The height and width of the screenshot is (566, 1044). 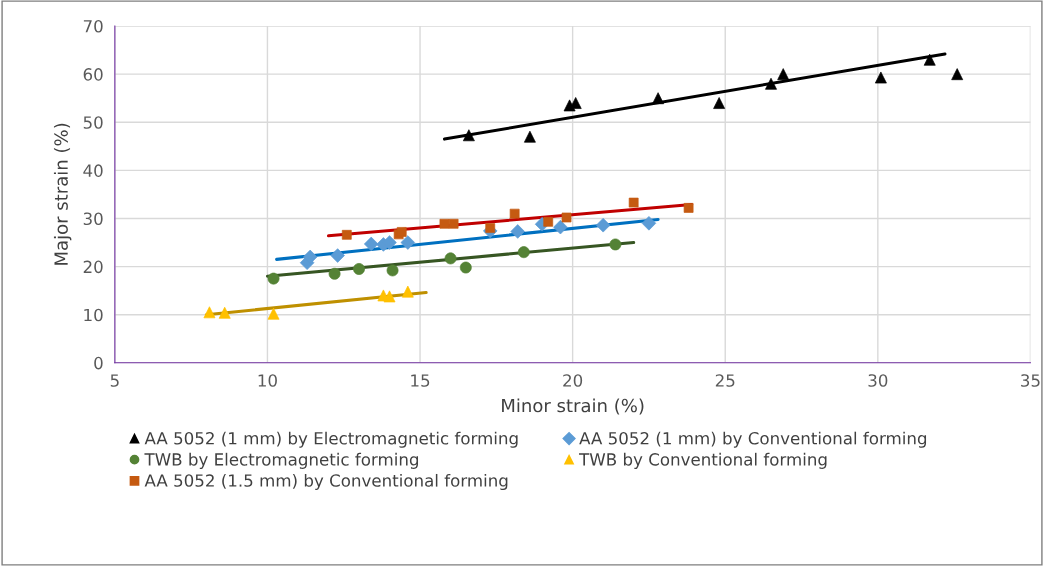 What do you see at coordinates (98, 363) in the screenshot?
I see `y-tick-label: 0` at bounding box center [98, 363].